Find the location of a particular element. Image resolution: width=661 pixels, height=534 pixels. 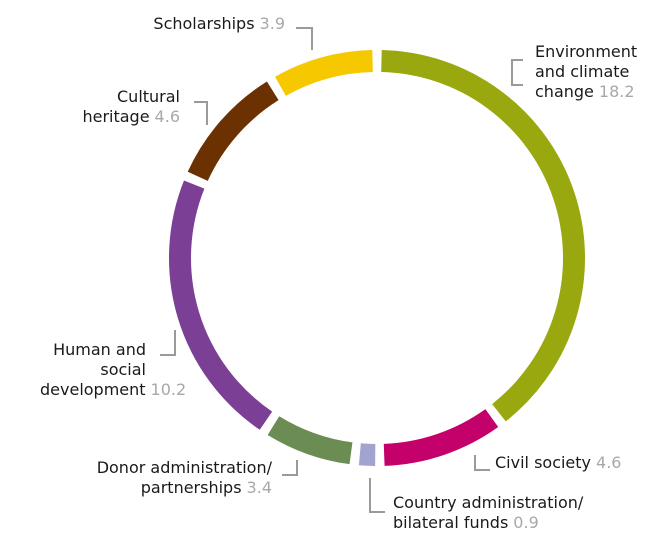

category-name: Civil society is located at coordinates (543, 462).